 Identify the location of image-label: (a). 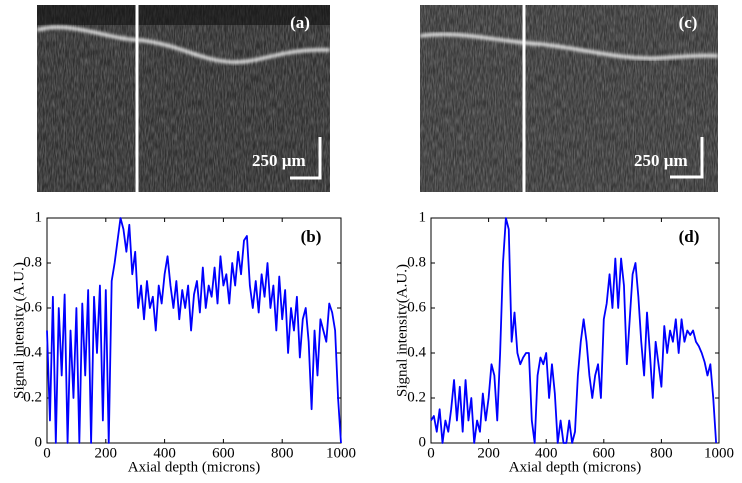
(300, 22).